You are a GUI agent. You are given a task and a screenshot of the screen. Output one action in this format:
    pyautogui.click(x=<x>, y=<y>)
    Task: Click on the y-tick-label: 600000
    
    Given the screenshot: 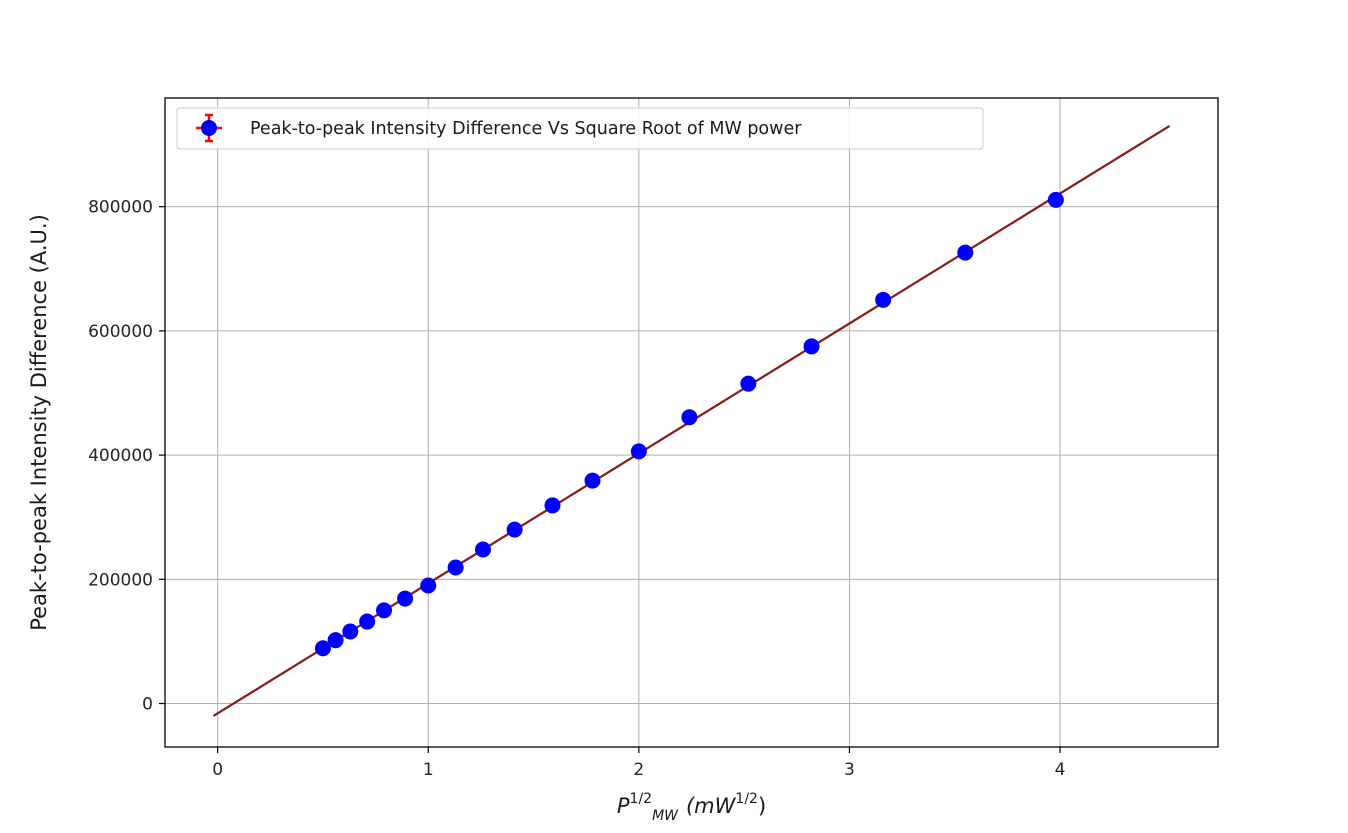 What is the action you would take?
    pyautogui.click(x=120, y=332)
    